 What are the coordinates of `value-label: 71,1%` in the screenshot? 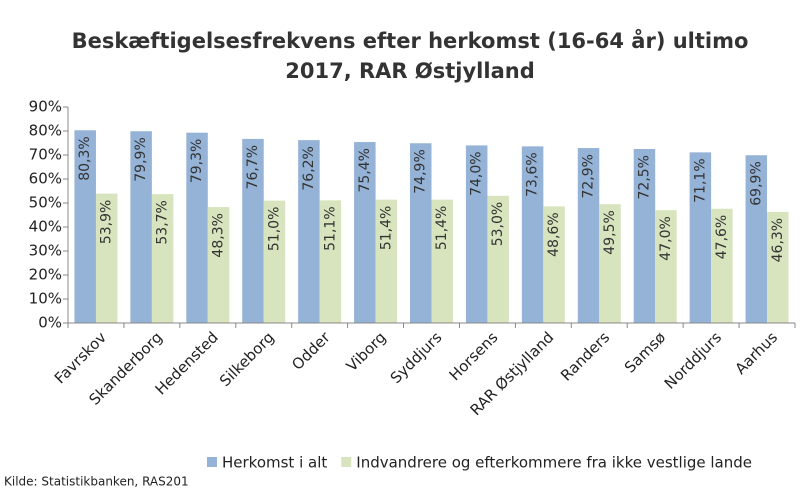 It's located at (700, 180).